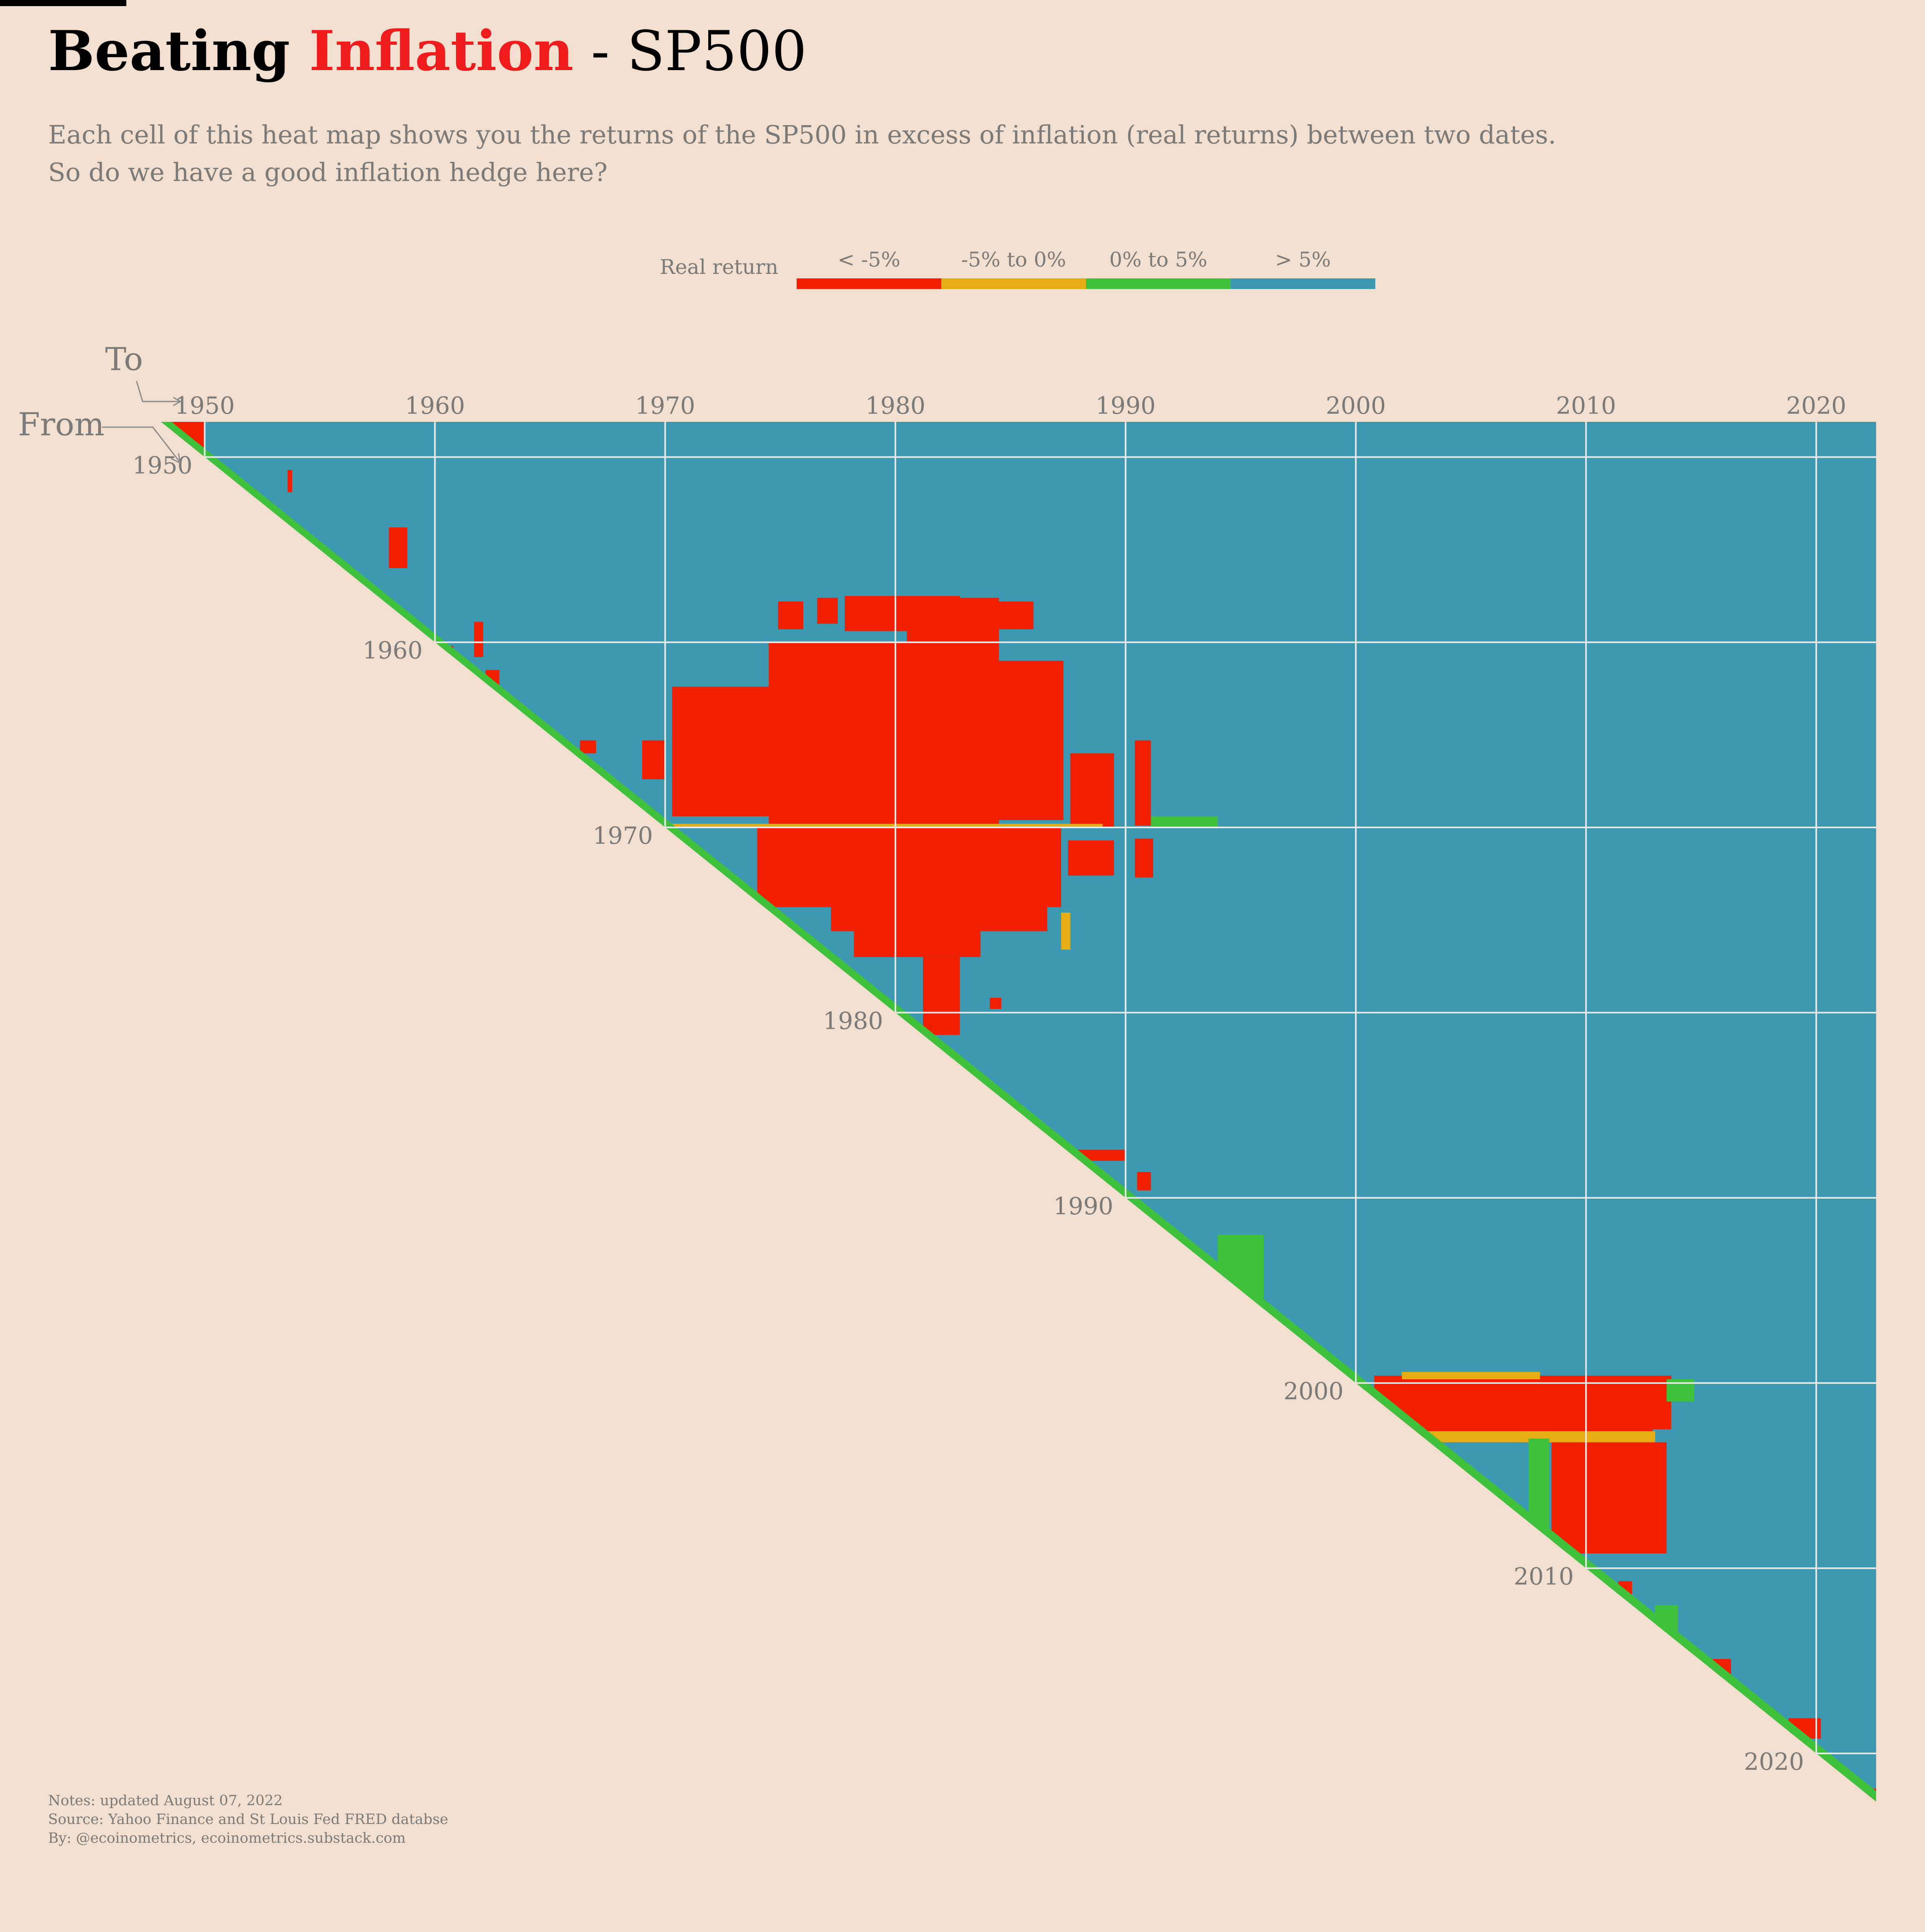 The width and height of the screenshot is (1925, 1932). What do you see at coordinates (124, 359) in the screenshot?
I see `to-axis-label: To` at bounding box center [124, 359].